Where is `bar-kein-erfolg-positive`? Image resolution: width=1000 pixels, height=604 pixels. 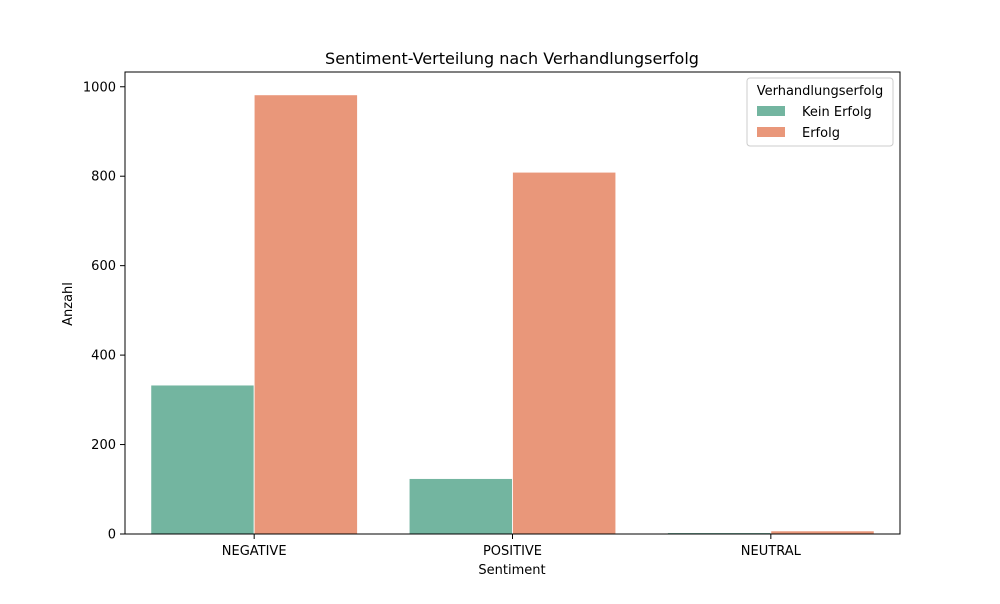
bar-kein-erfolg-positive is located at coordinates (460, 506).